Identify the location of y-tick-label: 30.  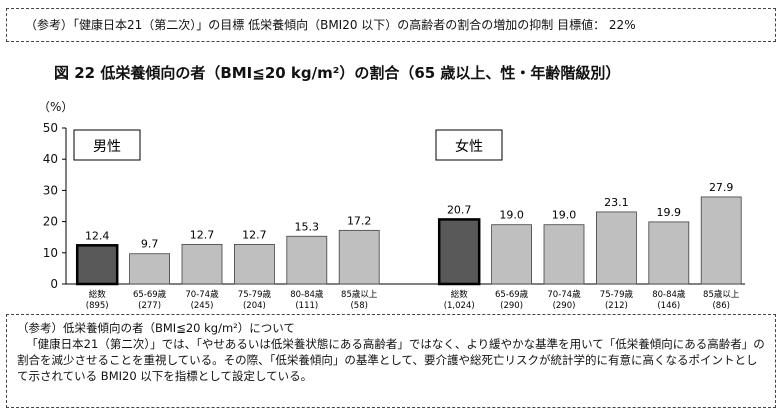
(50, 190).